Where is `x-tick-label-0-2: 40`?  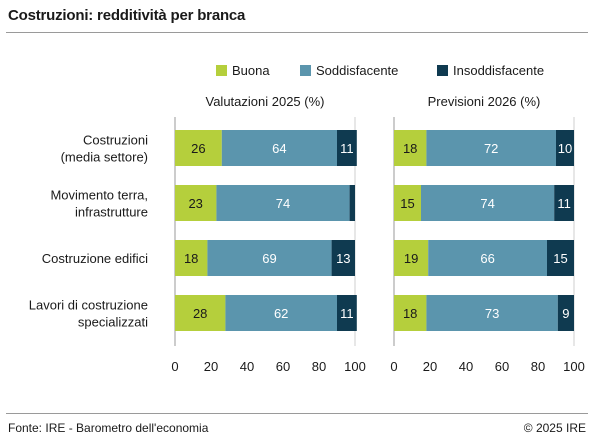 x-tick-label-0-2: 40 is located at coordinates (247, 366).